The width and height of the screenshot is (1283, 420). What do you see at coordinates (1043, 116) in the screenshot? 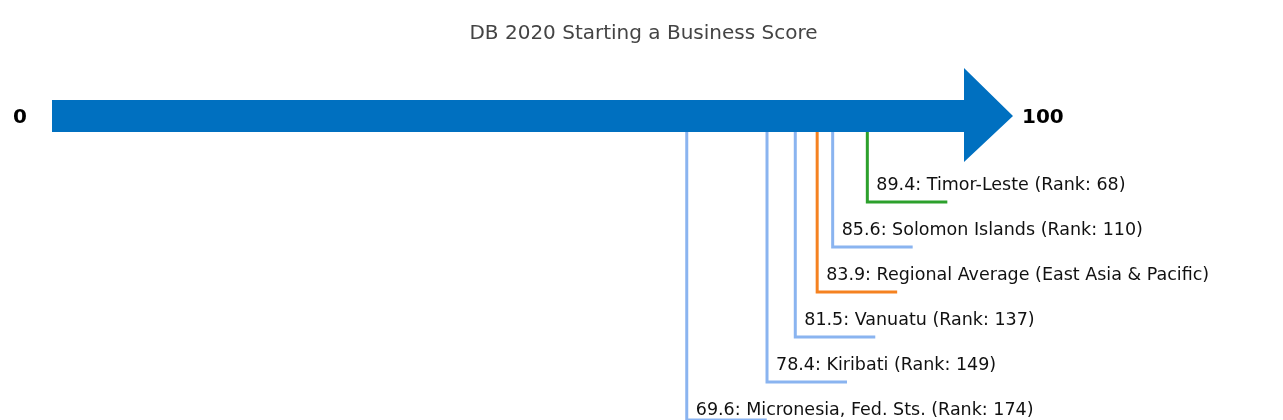
I see `text: 100` at bounding box center [1043, 116].